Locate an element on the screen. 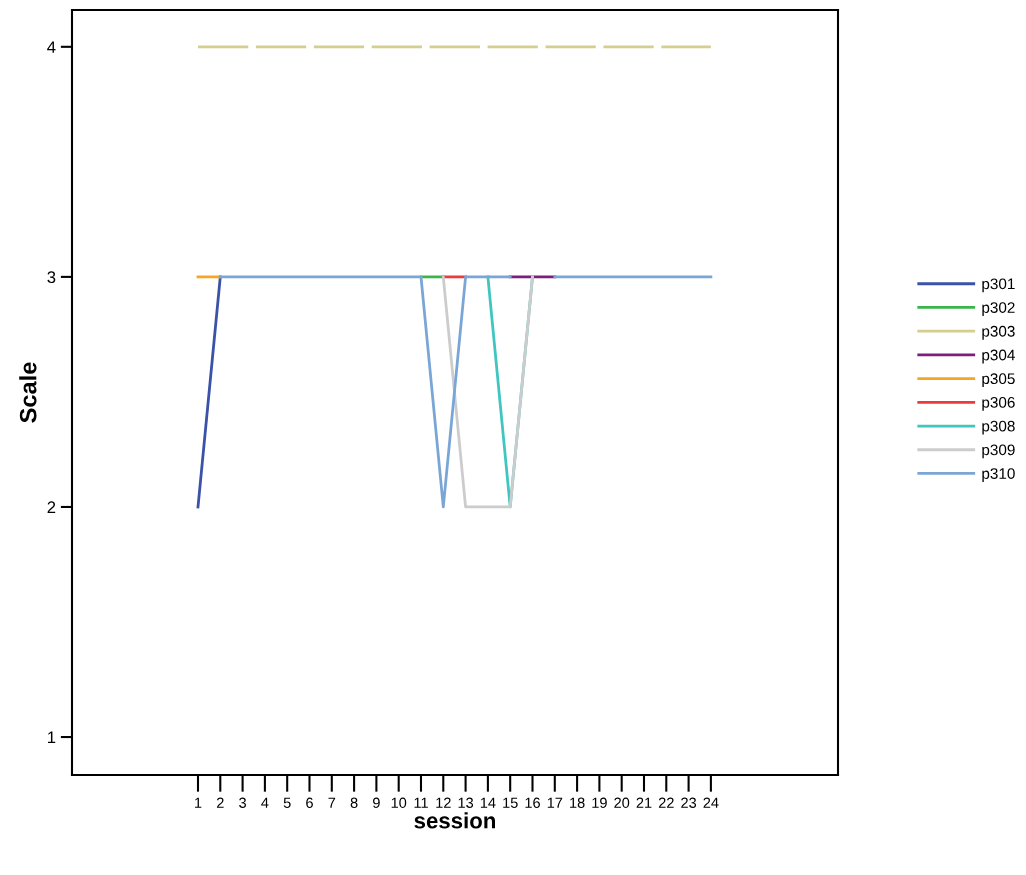  y-tick-label: 1 is located at coordinates (52, 737).